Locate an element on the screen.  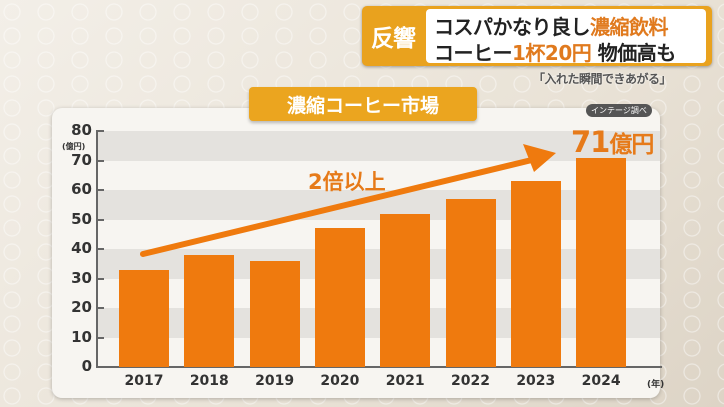
y-tick-label: 20 is located at coordinates (81, 307).